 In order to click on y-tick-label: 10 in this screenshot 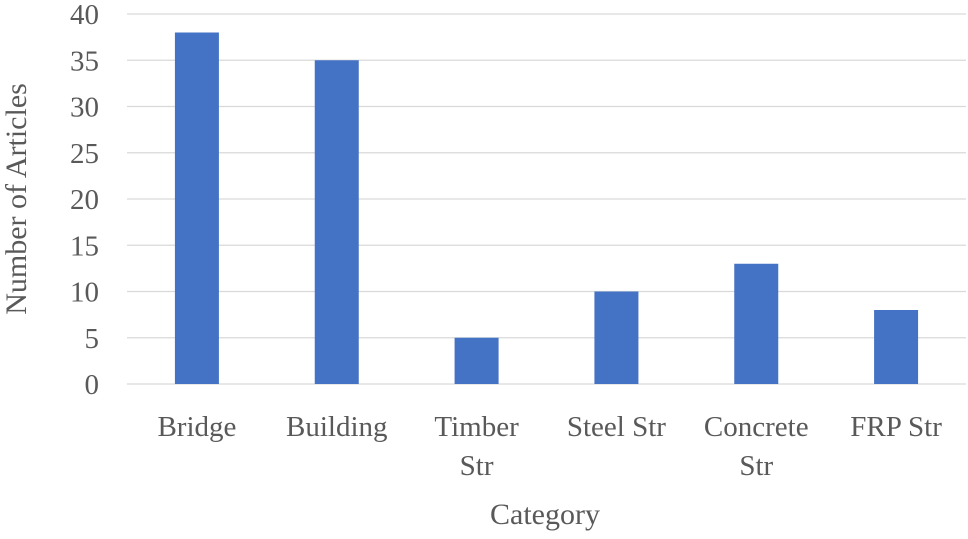, I will do `click(84, 293)`.